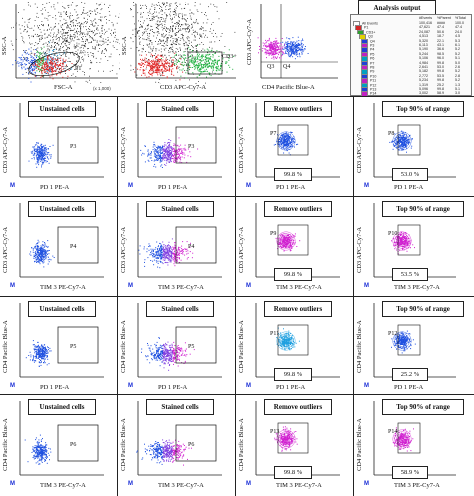 Image resolution: width=474 pixels, height=496 pixels. What do you see at coordinates (373, 89) in the screenshot?
I see `row-name: P13` at bounding box center [373, 89].